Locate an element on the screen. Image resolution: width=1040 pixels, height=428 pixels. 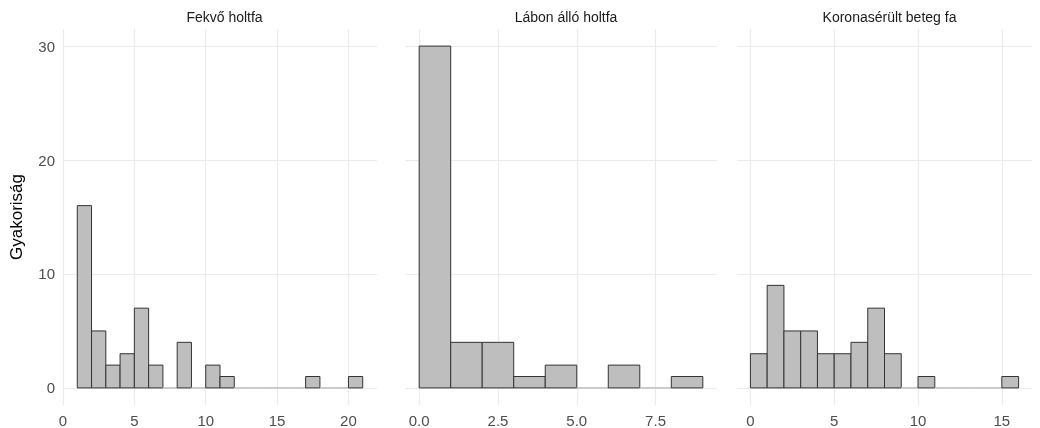
y-tick-label: 30 is located at coordinates (46, 46).